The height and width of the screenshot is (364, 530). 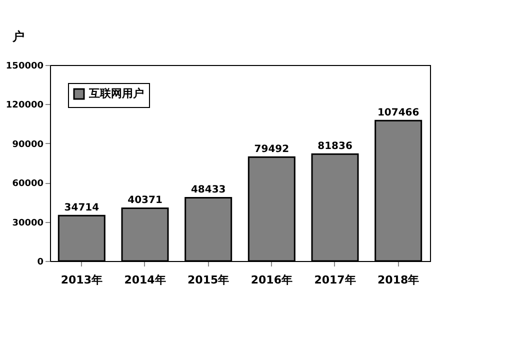 What do you see at coordinates (399, 280) in the screenshot?
I see `x-tick-label: 2018年` at bounding box center [399, 280].